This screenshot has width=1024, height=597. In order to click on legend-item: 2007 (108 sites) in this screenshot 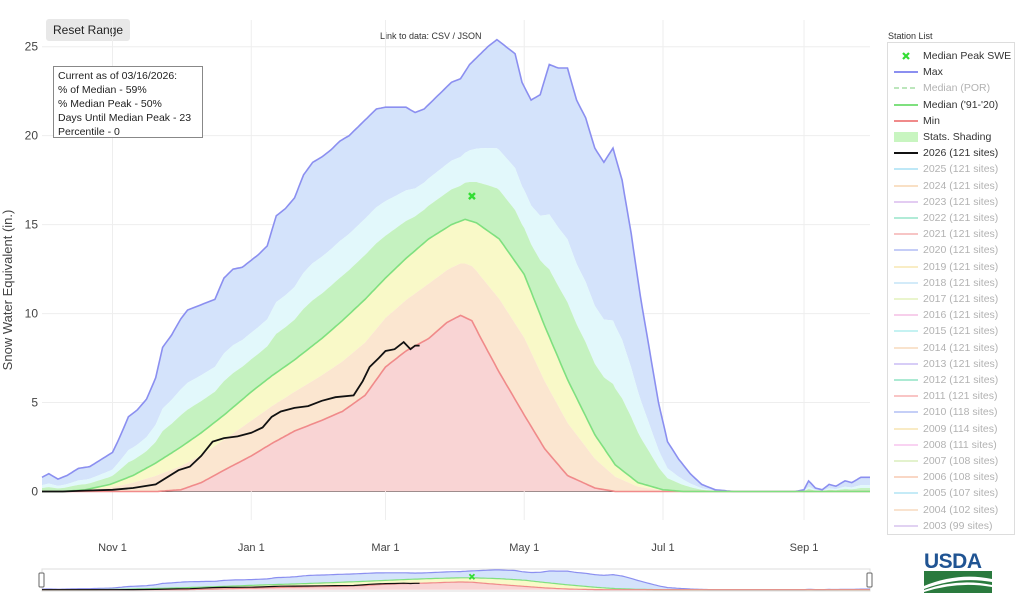, I will do `click(951, 461)`.